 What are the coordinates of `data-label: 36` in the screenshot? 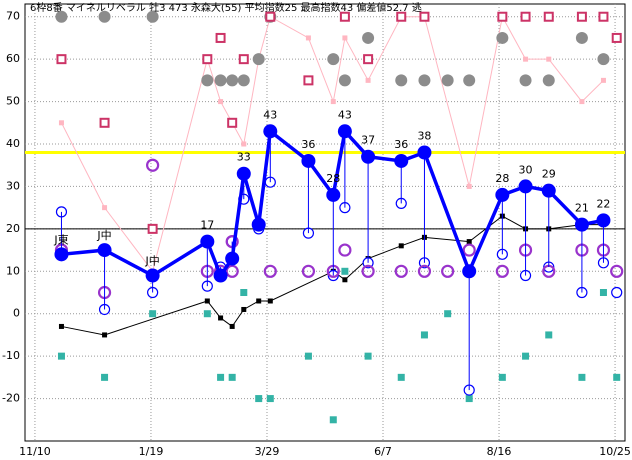 It's located at (401, 144).